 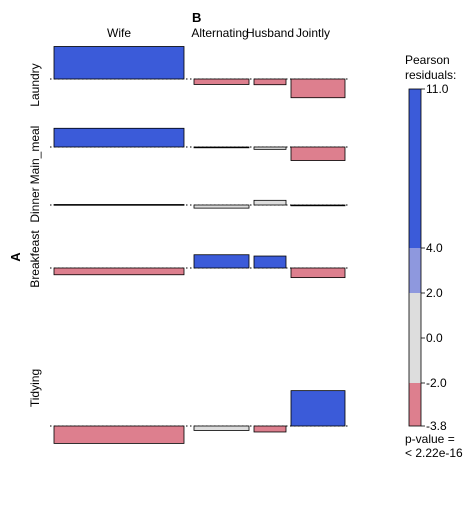 What do you see at coordinates (35, 388) in the screenshot?
I see `row-label-tidying: Tidying` at bounding box center [35, 388].